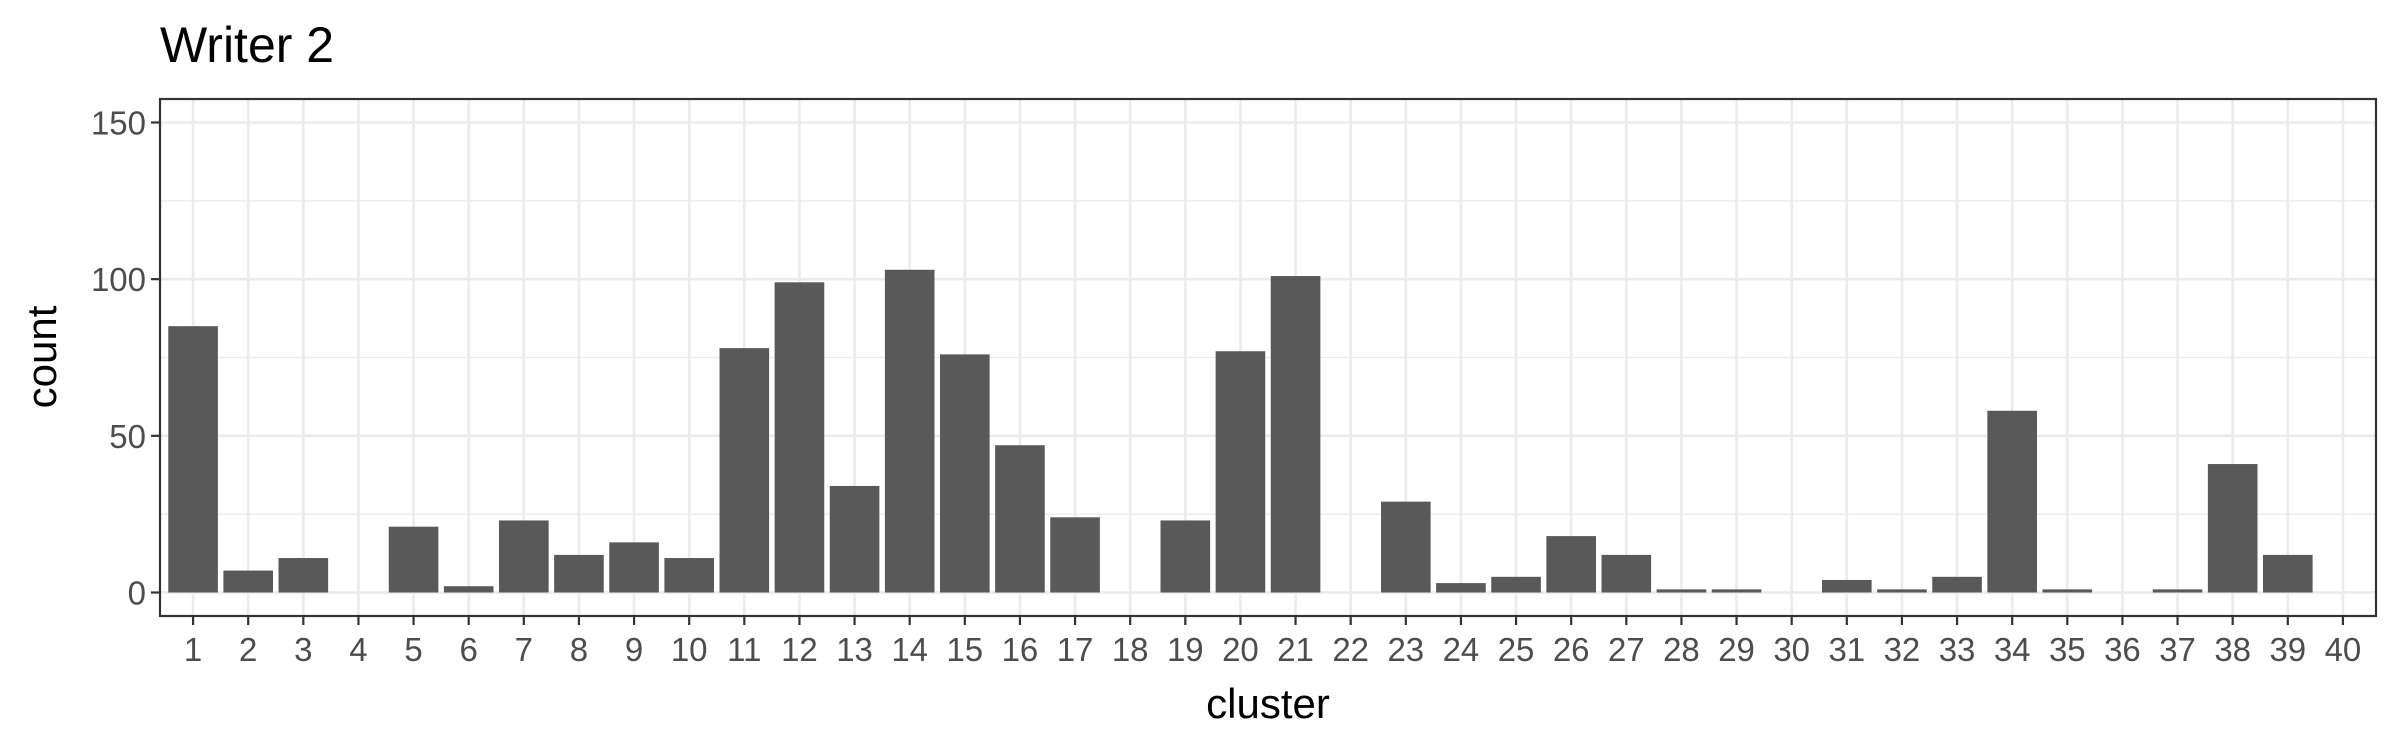 The height and width of the screenshot is (750, 2400). What do you see at coordinates (2067, 649) in the screenshot?
I see `x-tick-label: 35` at bounding box center [2067, 649].